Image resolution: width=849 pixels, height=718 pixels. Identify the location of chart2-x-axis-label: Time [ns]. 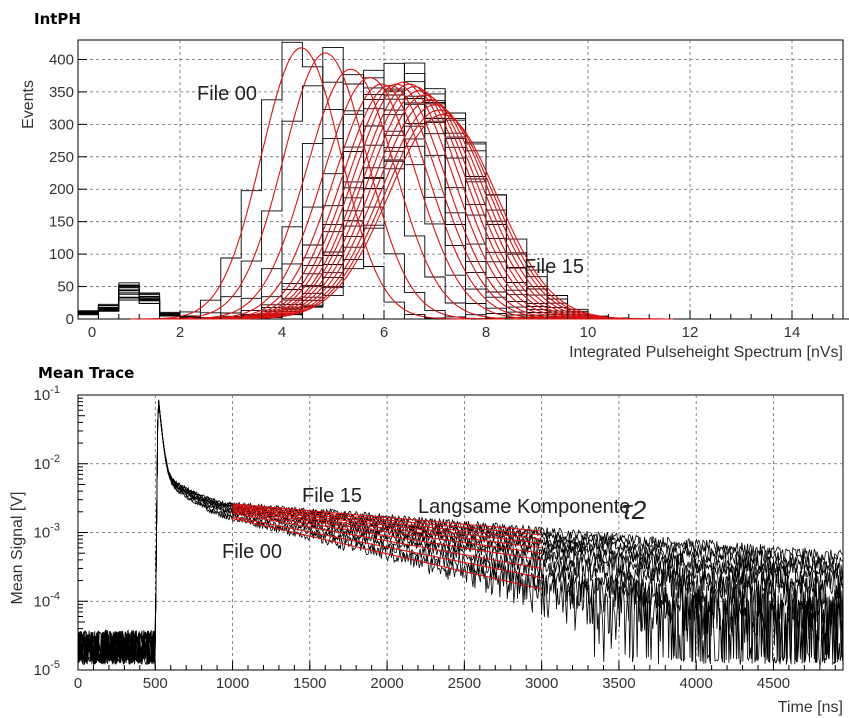
(810, 707).